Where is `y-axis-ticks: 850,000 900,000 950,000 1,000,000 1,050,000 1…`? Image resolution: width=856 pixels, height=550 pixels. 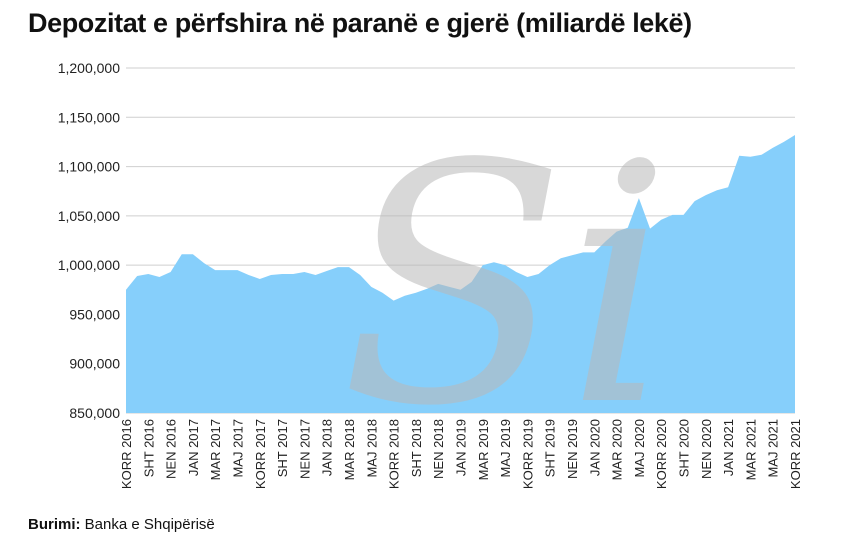
y-axis-ticks: 850,000 900,000 950,000 1,000,000 1,050,000 1… is located at coordinates (89, 240).